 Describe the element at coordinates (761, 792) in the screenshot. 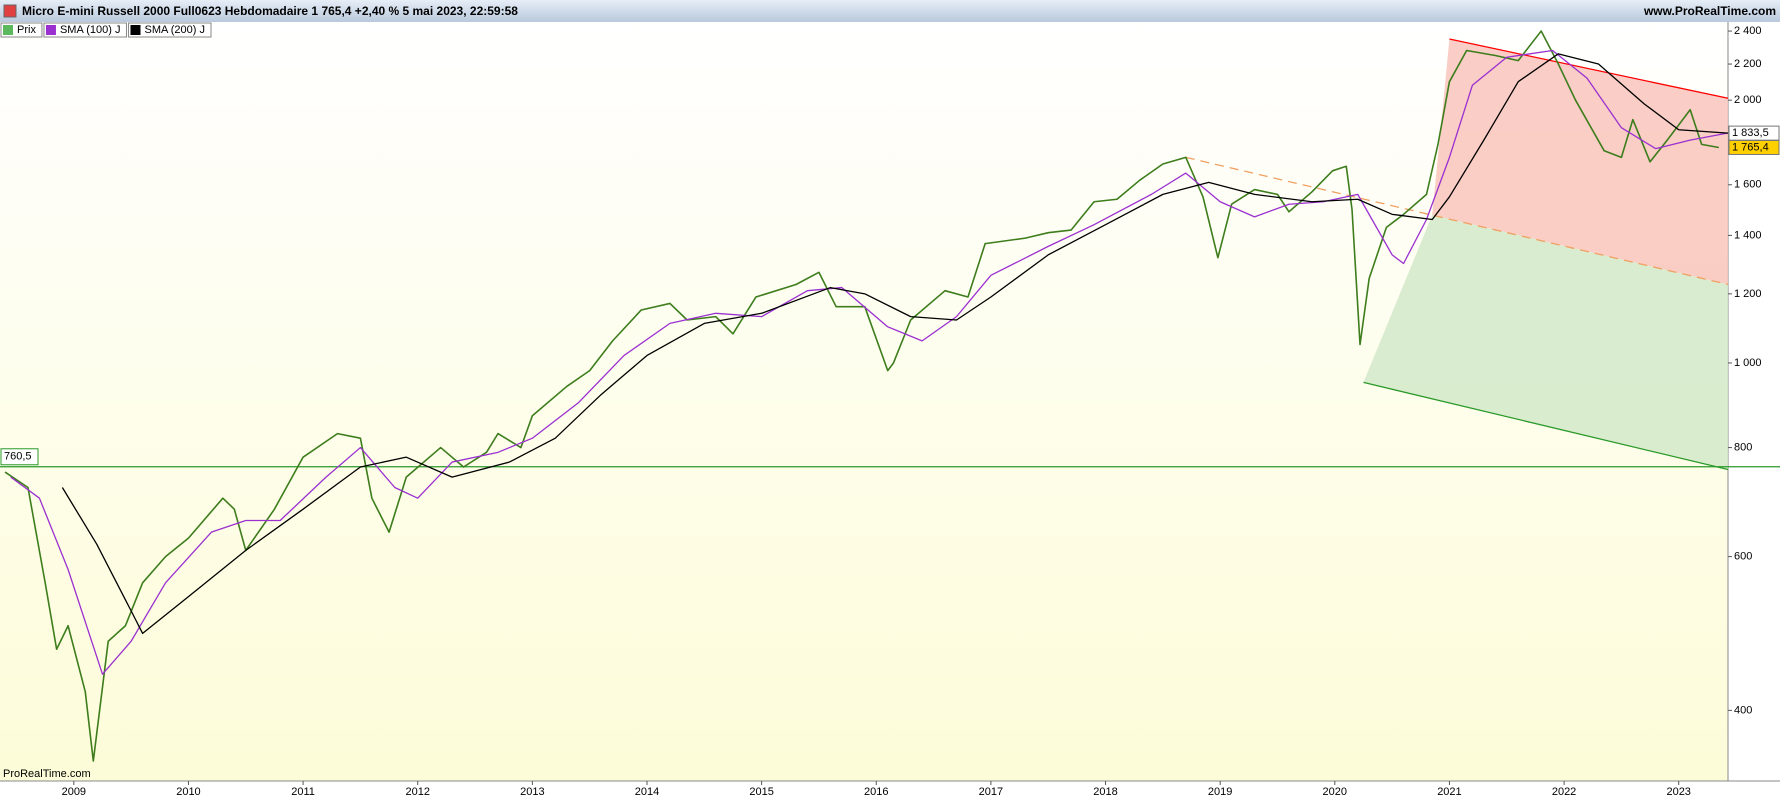

I see `x-tick-label: 2015` at that location.